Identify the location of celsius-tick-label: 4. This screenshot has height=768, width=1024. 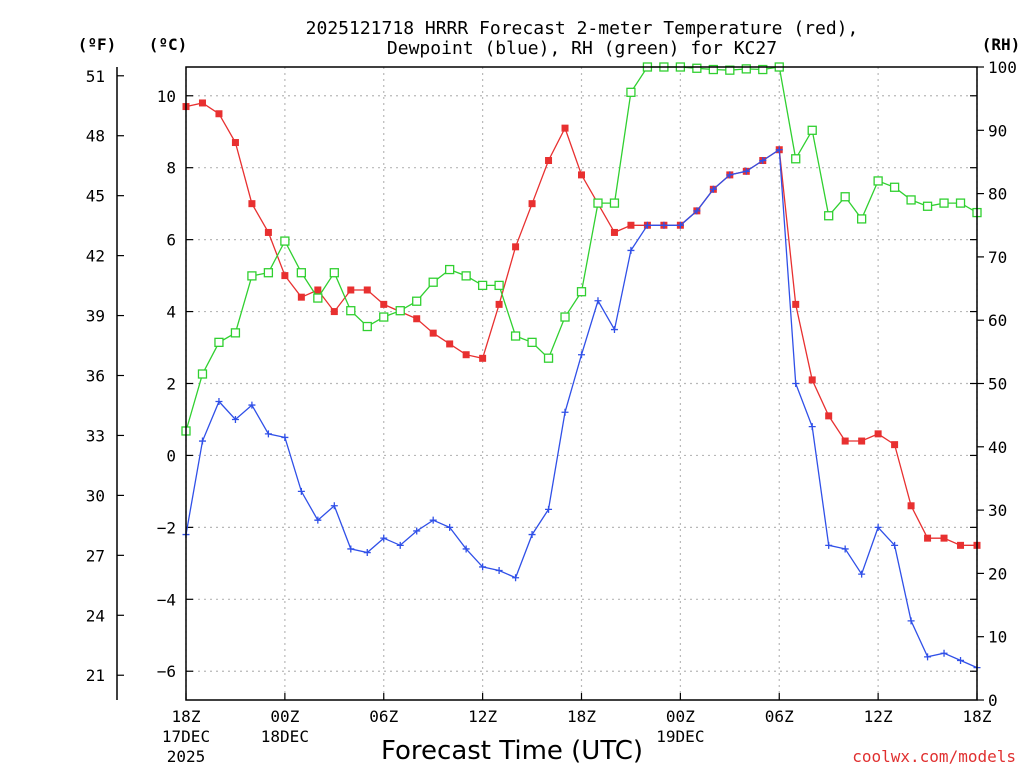
(171, 312).